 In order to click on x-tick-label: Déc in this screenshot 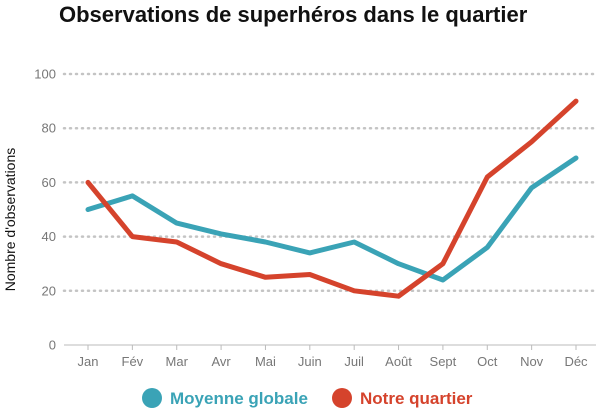, I will do `click(576, 361)`.